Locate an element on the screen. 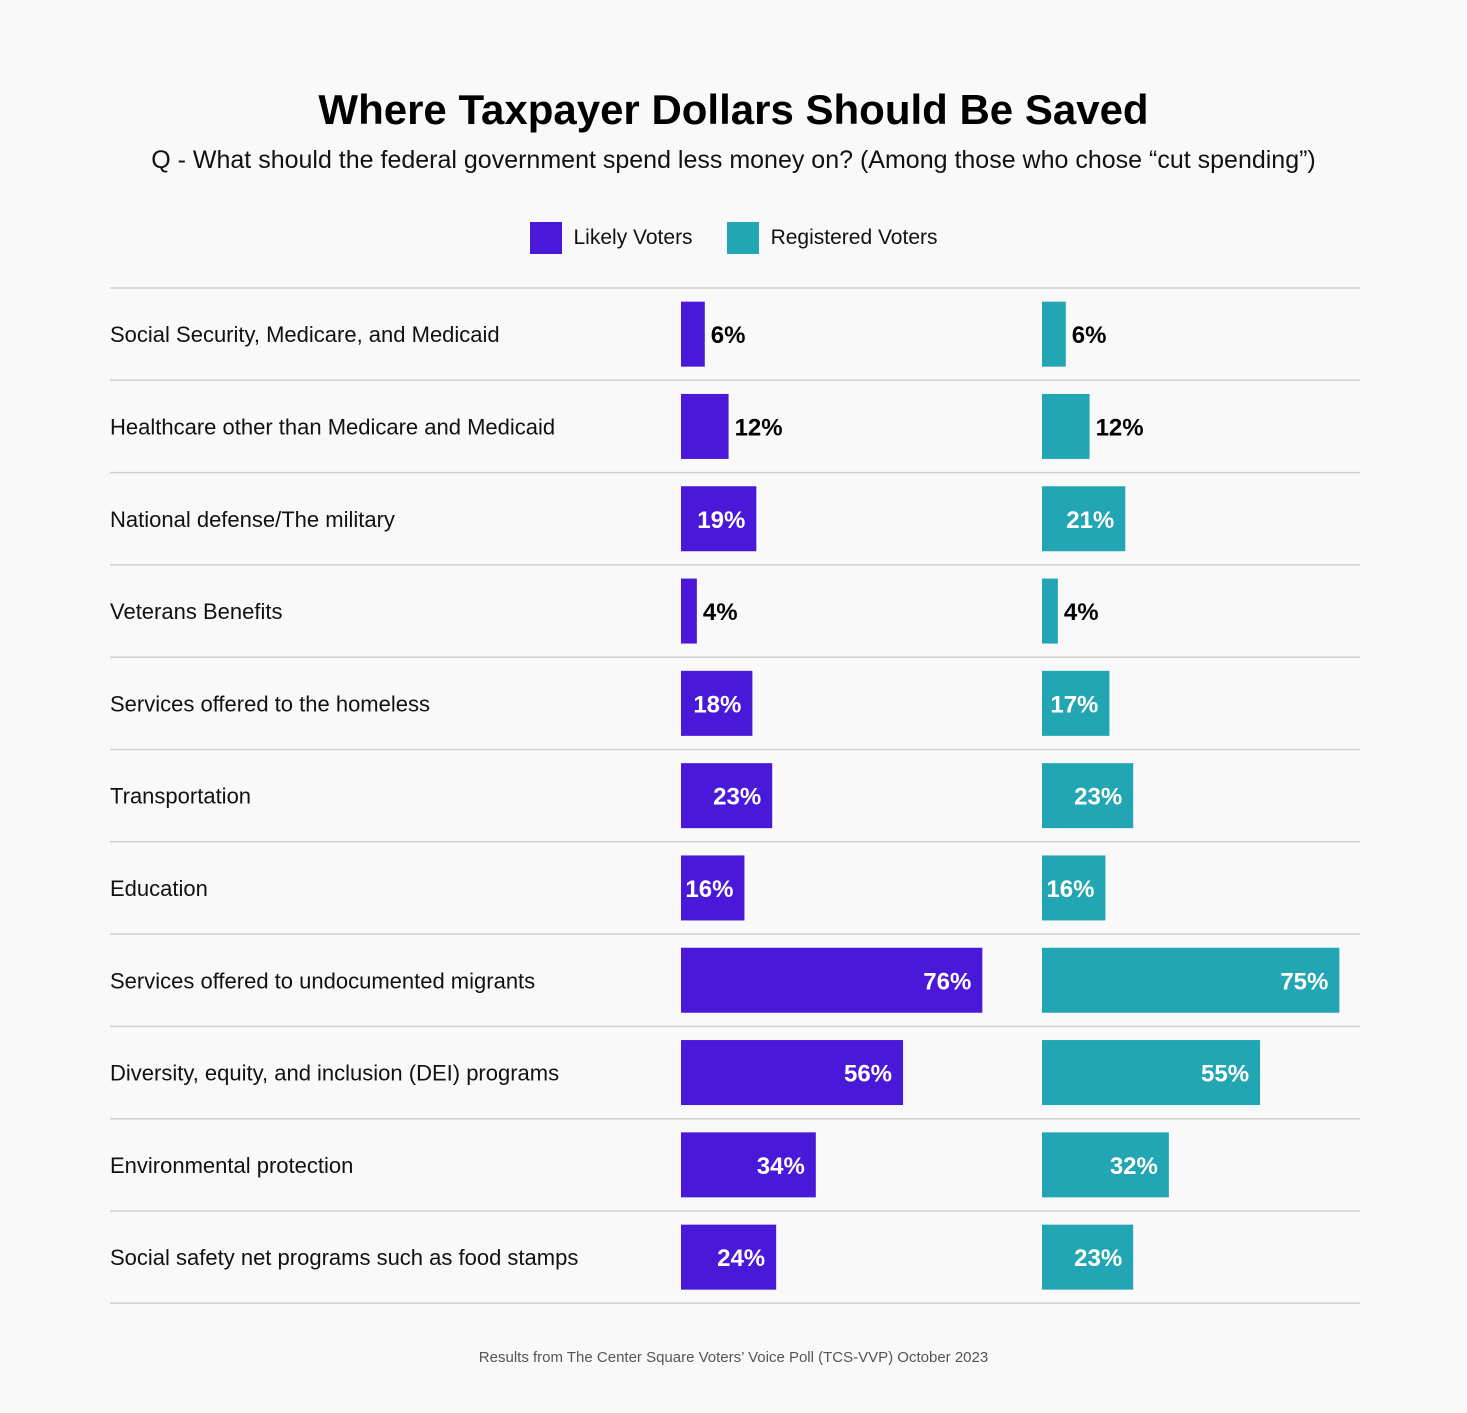 The image size is (1467, 1413). data-label: 17% is located at coordinates (1074, 704).